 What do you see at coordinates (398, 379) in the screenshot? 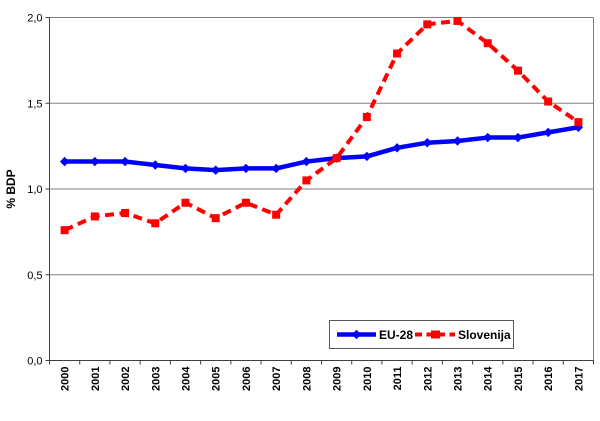
I see `x-tick-label: 2011` at bounding box center [398, 379].